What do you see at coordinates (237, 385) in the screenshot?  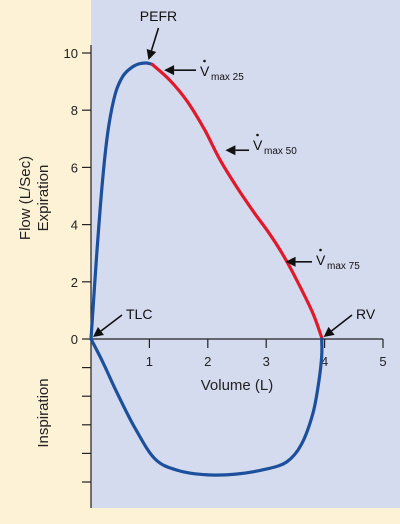 I see `x-axis-label: Volume (L)` at bounding box center [237, 385].